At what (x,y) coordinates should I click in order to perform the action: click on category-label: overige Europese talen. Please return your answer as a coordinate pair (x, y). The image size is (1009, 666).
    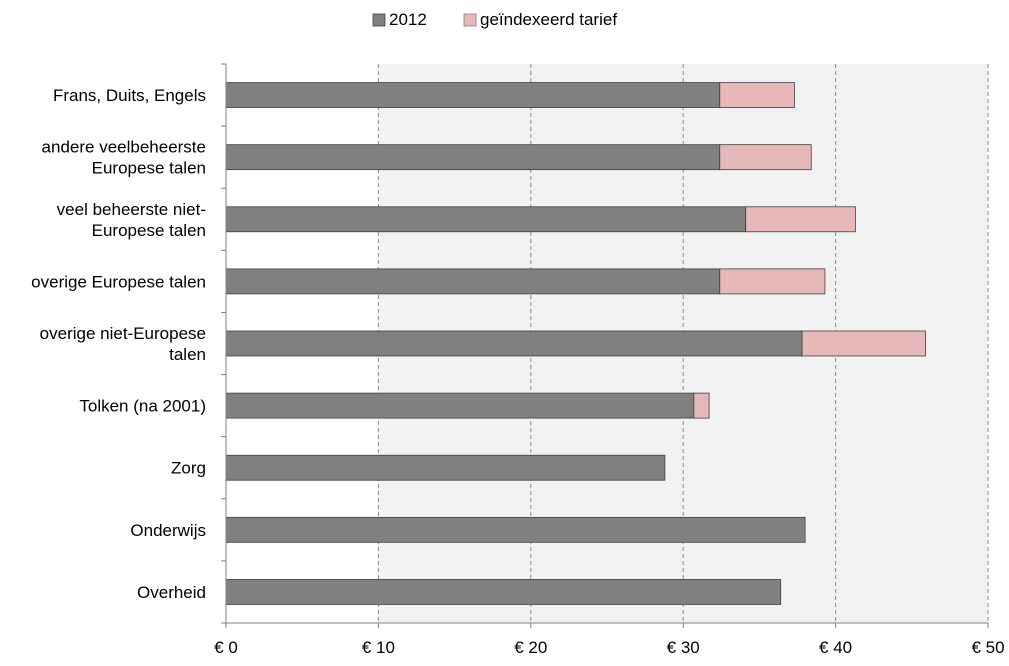
    Looking at the image, I should click on (118, 281).